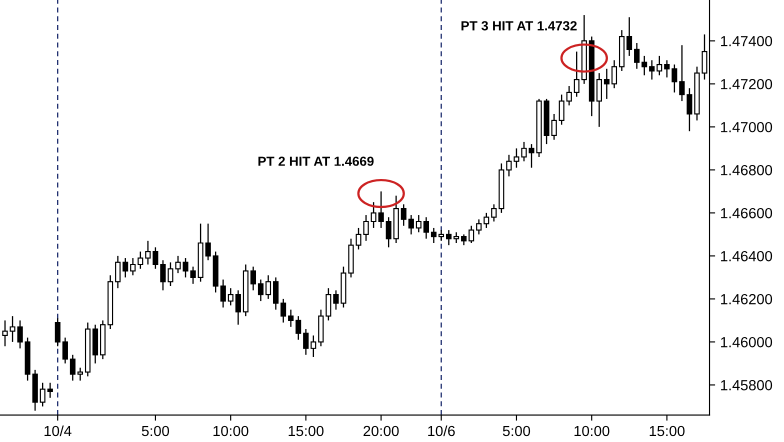  I want to click on x-tick-label: 20:00, so click(381, 431).